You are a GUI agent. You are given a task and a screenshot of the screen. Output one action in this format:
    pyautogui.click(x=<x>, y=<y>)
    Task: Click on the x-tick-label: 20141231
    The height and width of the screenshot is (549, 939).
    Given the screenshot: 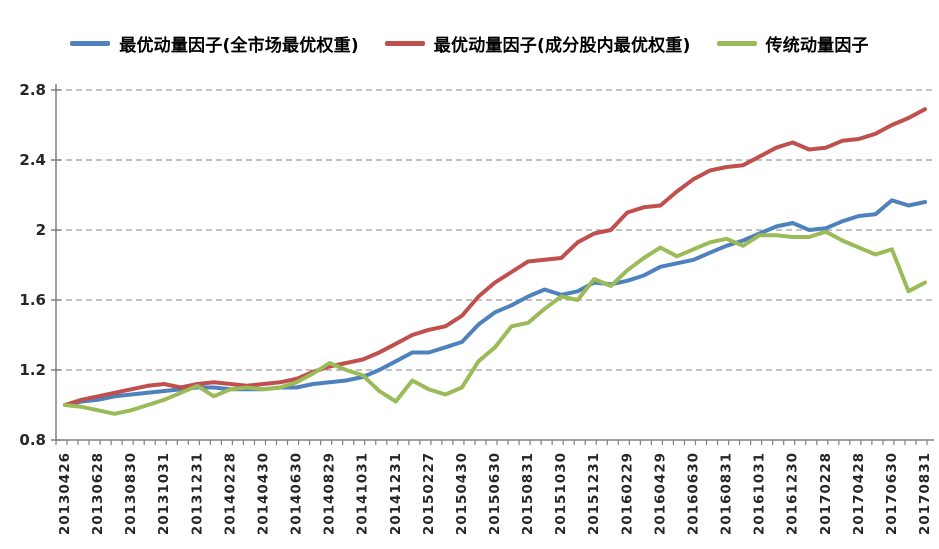 What is the action you would take?
    pyautogui.click(x=396, y=493)
    